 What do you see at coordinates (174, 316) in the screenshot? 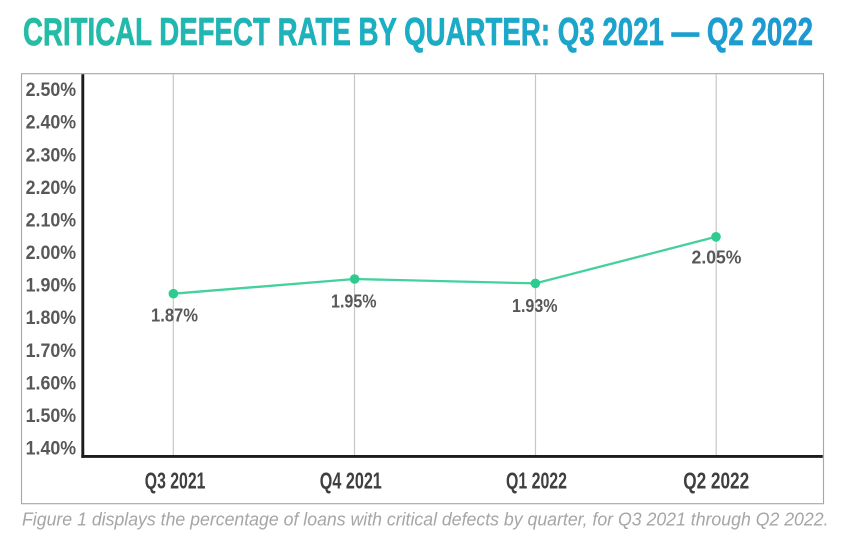
I see `svg-text: 1.87%` at bounding box center [174, 316].